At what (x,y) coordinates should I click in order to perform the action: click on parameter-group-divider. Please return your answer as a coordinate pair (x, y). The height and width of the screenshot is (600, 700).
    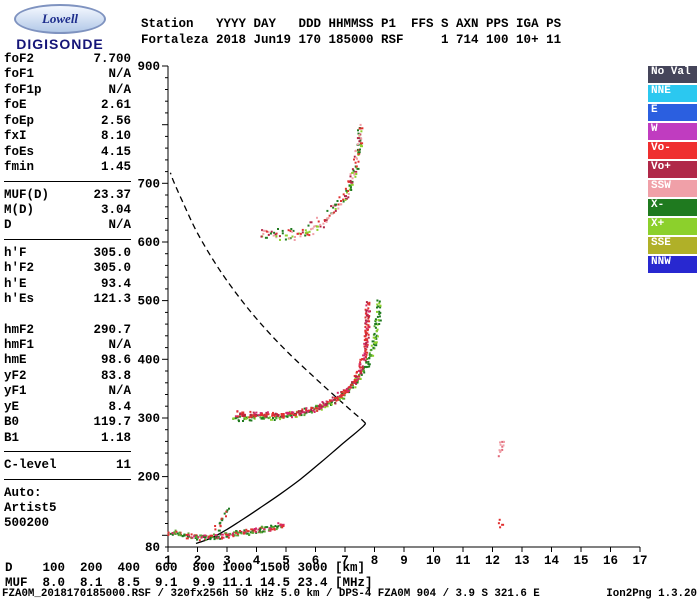
    Looking at the image, I should click on (67, 479).